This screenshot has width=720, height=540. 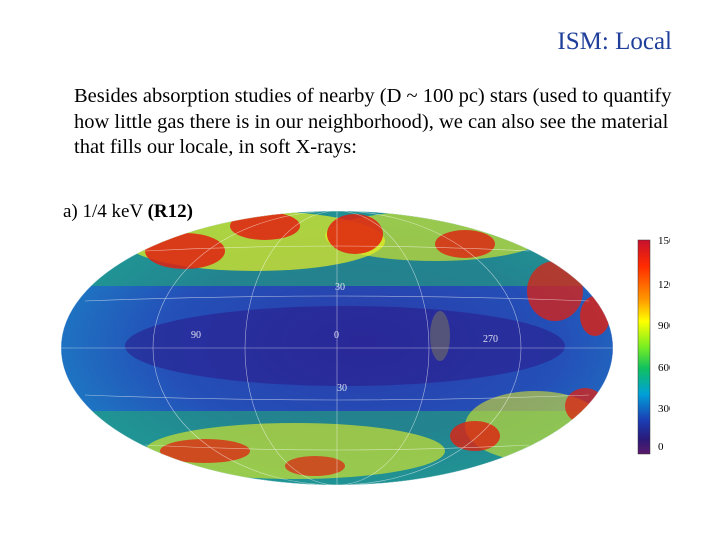 What do you see at coordinates (664, 241) in the screenshot?
I see `colorbar-tick: 1500` at bounding box center [664, 241].